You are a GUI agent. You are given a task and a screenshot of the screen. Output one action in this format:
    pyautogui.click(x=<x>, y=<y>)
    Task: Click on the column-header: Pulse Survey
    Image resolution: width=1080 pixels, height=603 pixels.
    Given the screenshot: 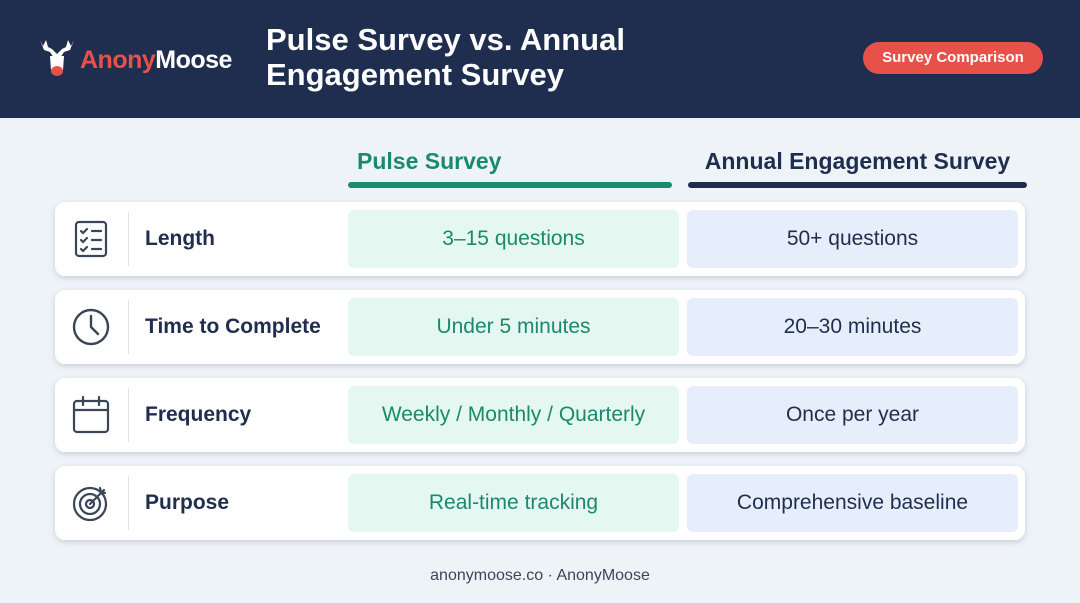 What is the action you would take?
    pyautogui.click(x=429, y=161)
    